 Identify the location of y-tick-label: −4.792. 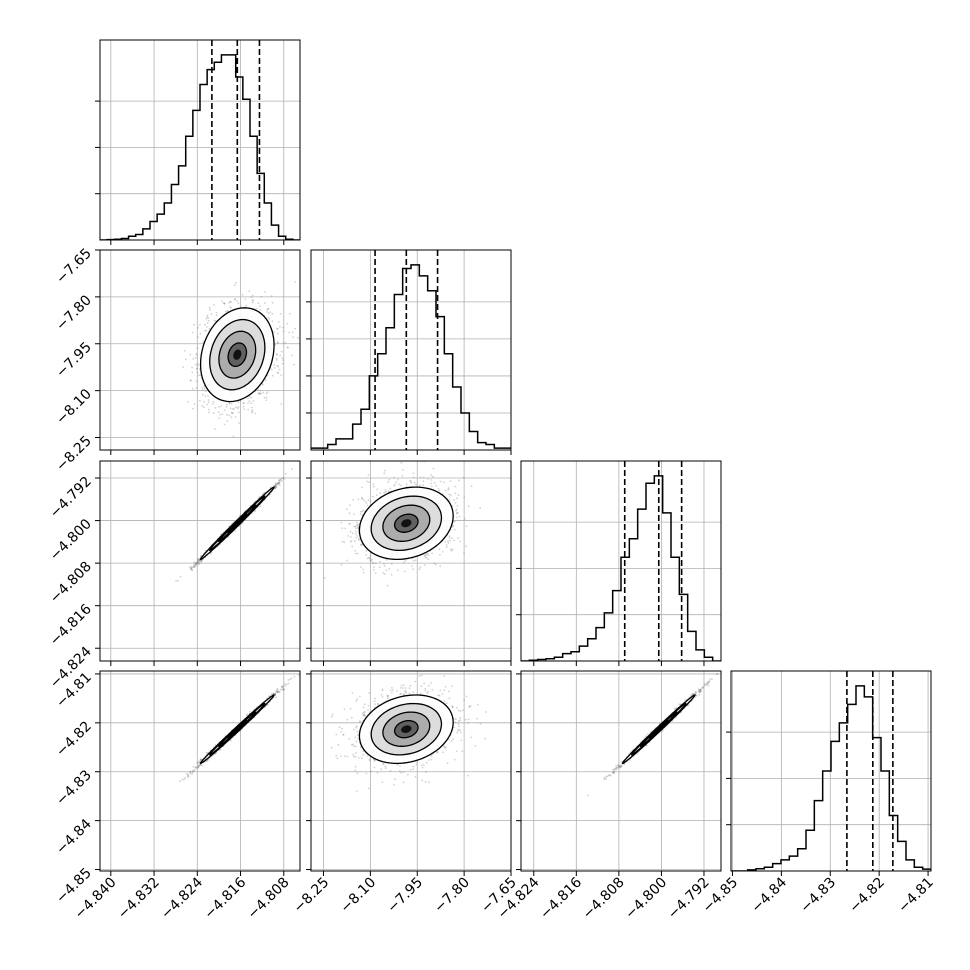
(71, 498).